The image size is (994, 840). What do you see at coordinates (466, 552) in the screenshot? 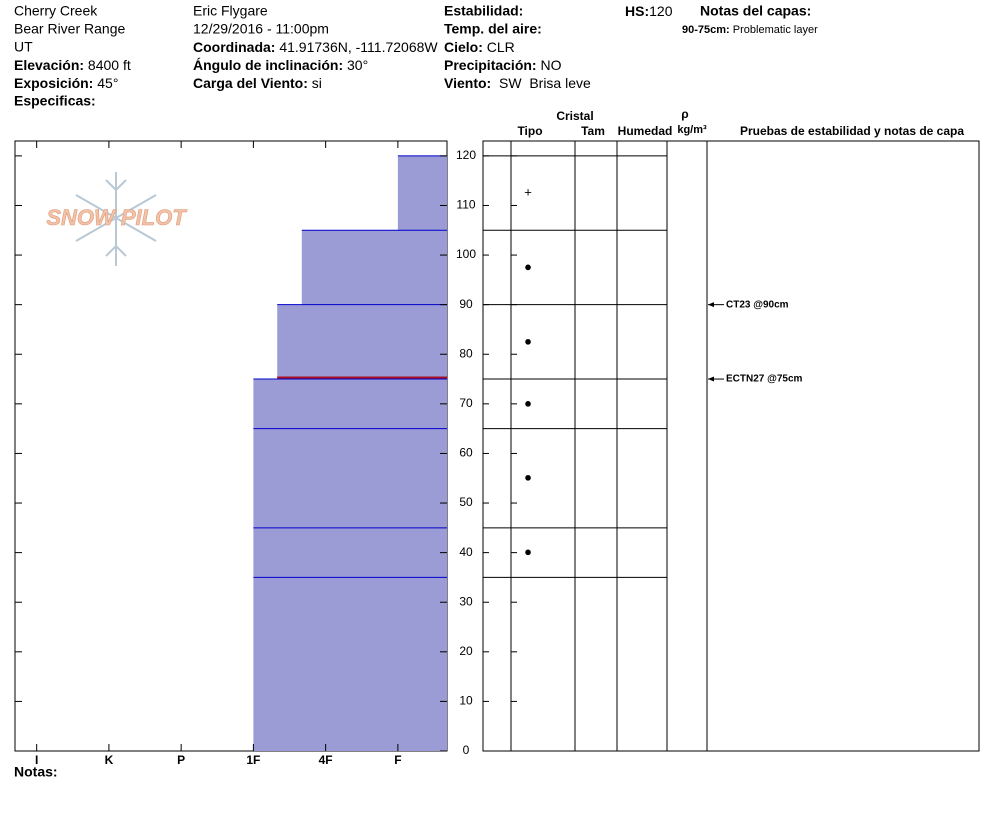
I see `y-tick-label: 40` at bounding box center [466, 552].